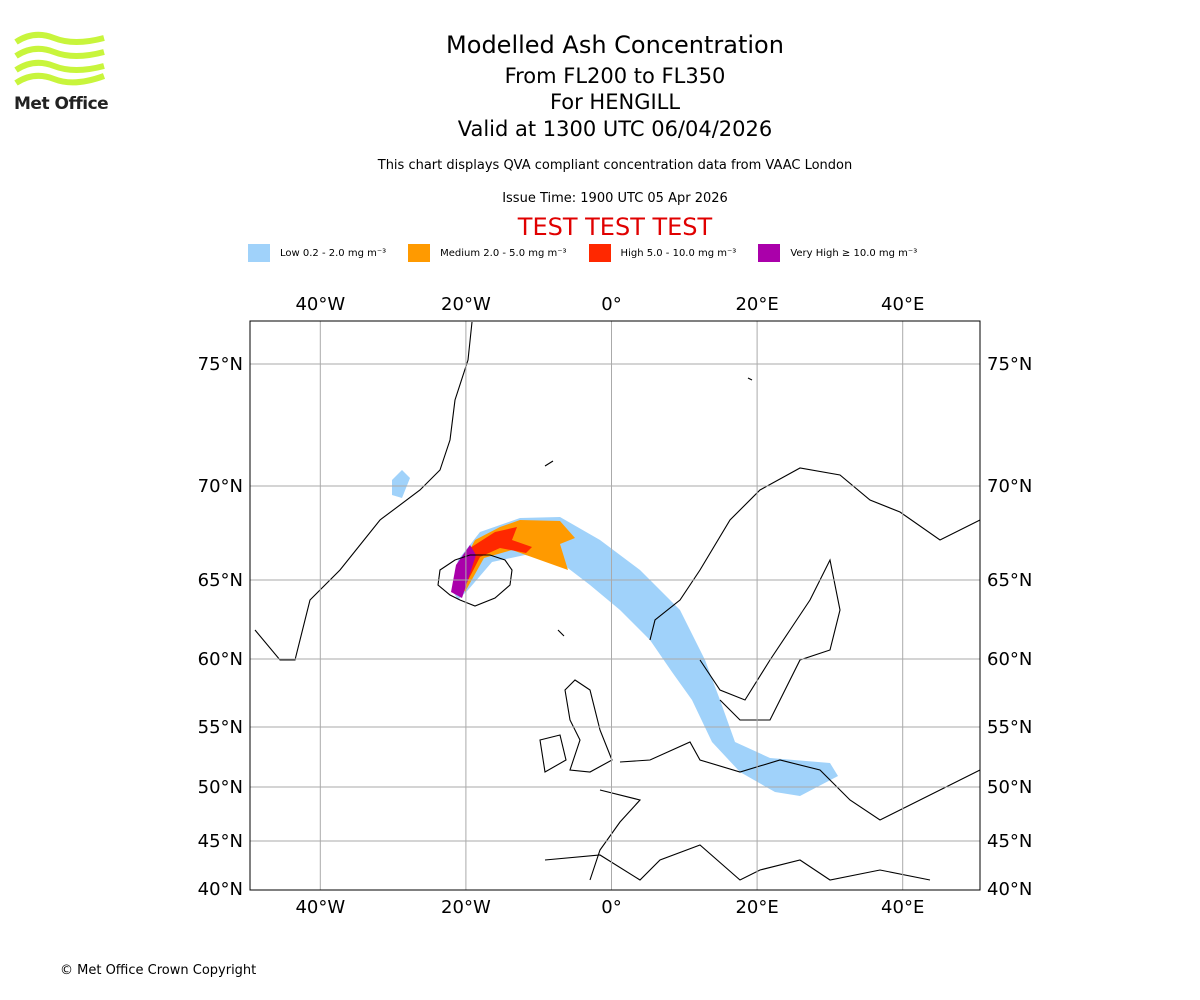  What do you see at coordinates (645, 656) in the screenshot?
I see `plume-low` at bounding box center [645, 656].